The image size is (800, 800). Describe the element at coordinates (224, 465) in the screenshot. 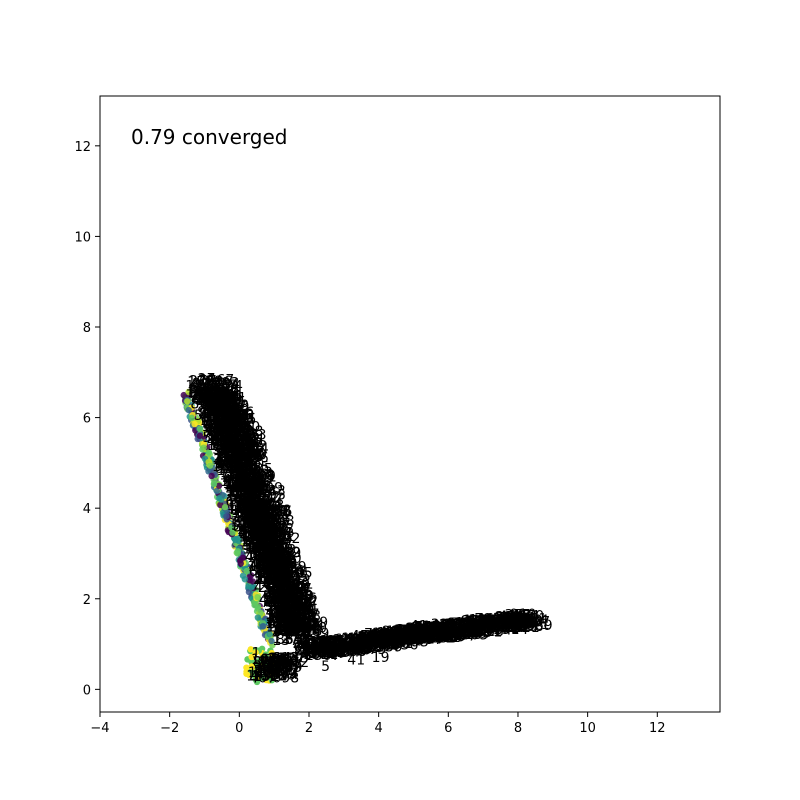

I see `point-label: 56` at that location.